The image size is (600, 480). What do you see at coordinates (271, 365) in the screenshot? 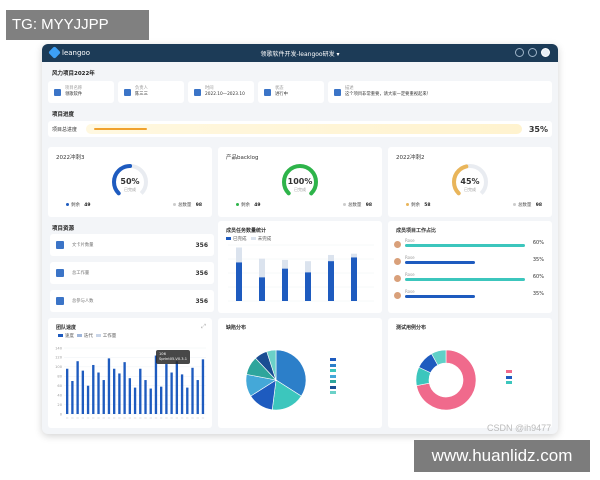
I see `defect-slice` at bounding box center [271, 365].